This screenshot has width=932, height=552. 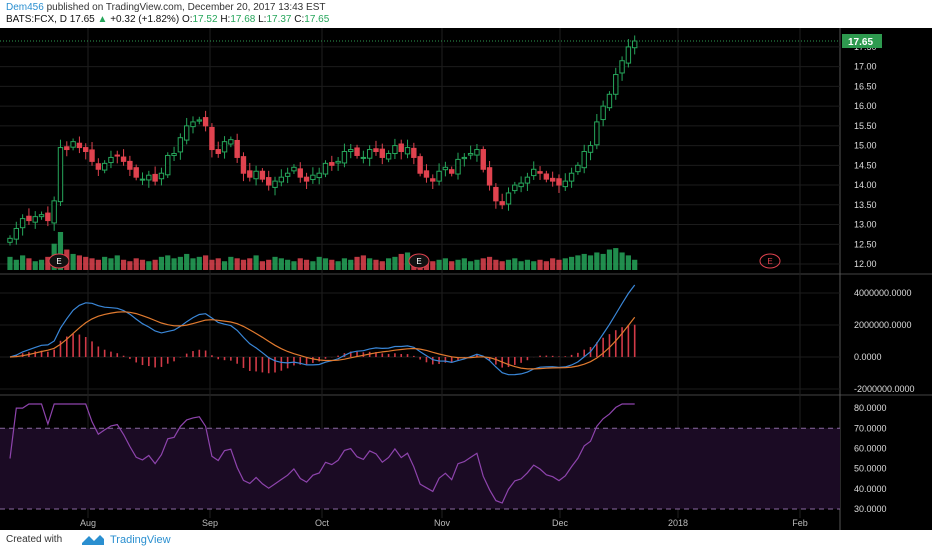 I want to click on x-tick-label: Aug, so click(x=88, y=523).